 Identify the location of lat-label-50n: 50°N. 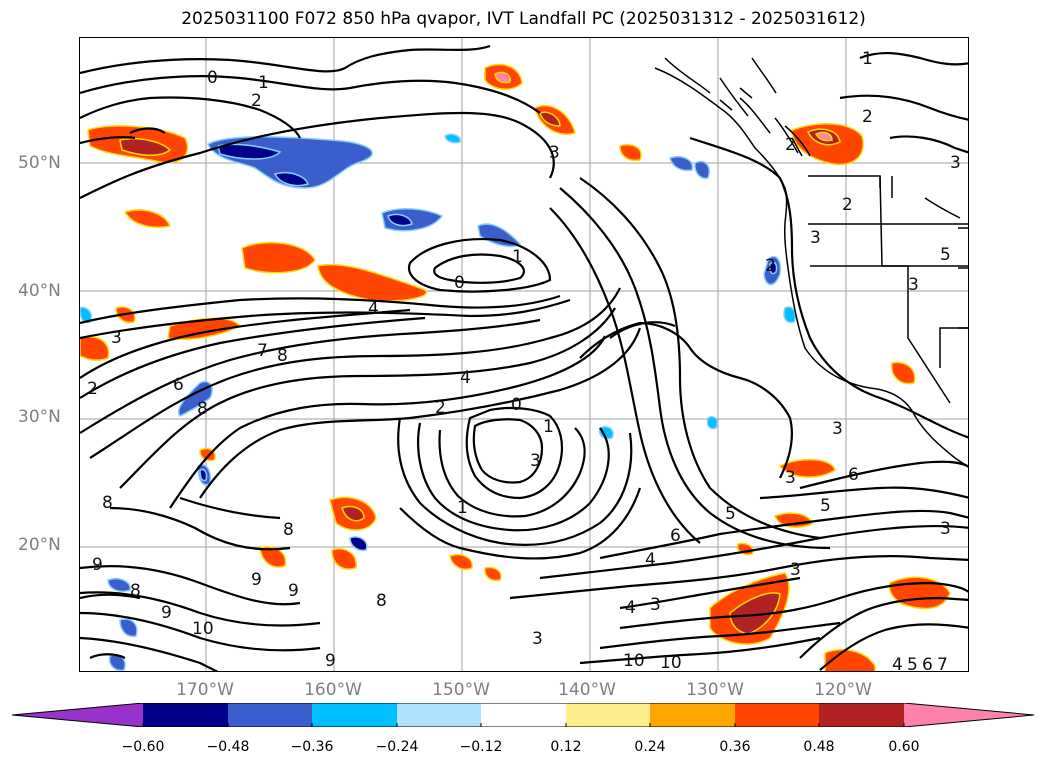
(39, 163).